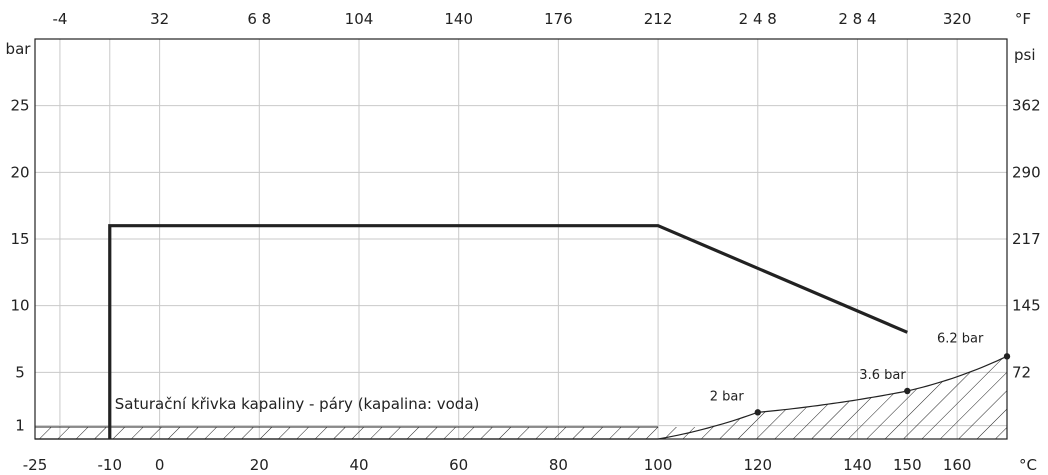  What do you see at coordinates (458, 465) in the screenshot?
I see `x-bottom-tick-label: 60` at bounding box center [458, 465].